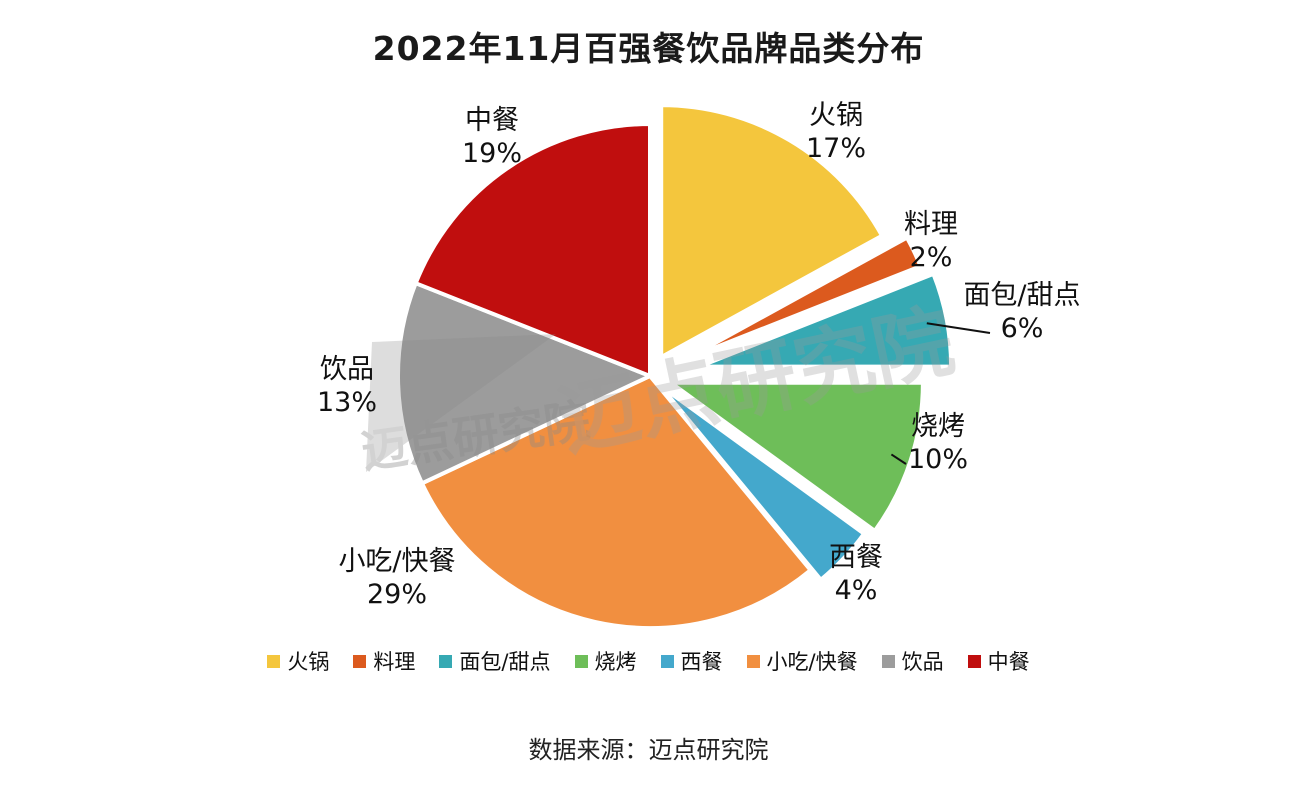 The image size is (1297, 790). I want to click on legend-label: 小吃/快餐, so click(812, 662).